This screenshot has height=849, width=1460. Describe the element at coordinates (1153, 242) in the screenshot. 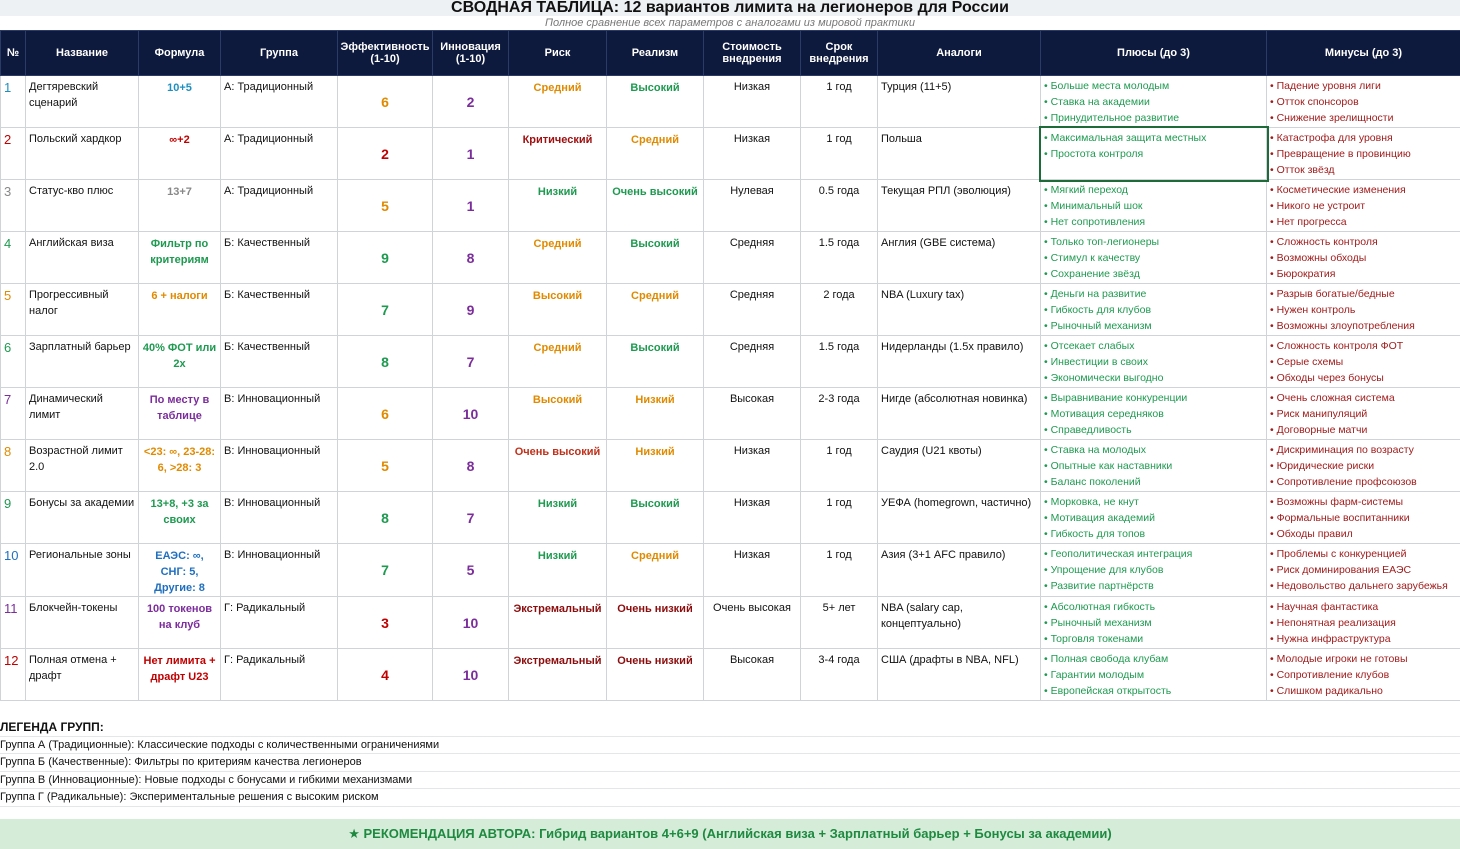

I see `pro-item: Только топ-легионеры` at that location.